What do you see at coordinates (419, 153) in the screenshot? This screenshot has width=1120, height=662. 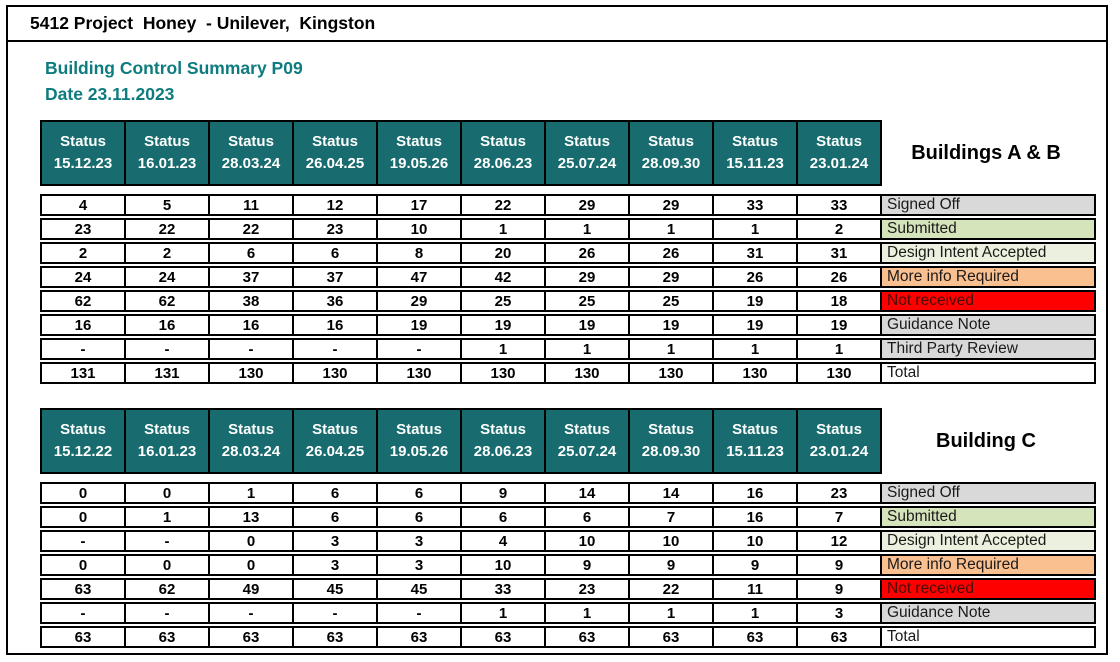 I see `status-header-cell: Status 19.05.26` at bounding box center [419, 153].